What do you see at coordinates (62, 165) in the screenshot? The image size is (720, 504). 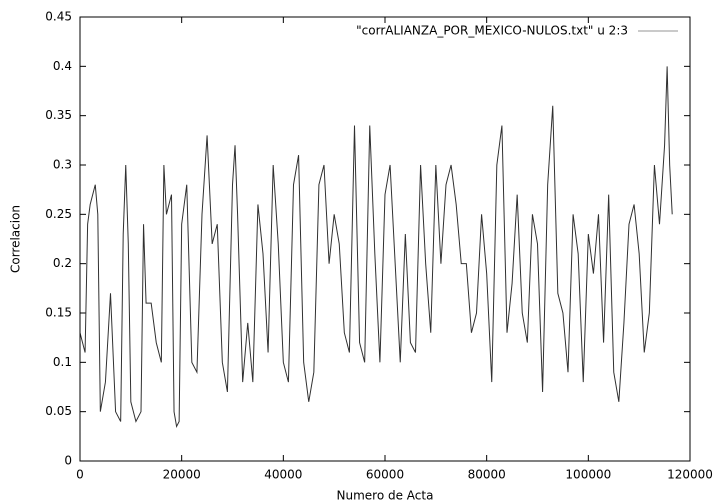 I see `y-tick-label: 0.3` at bounding box center [62, 165].